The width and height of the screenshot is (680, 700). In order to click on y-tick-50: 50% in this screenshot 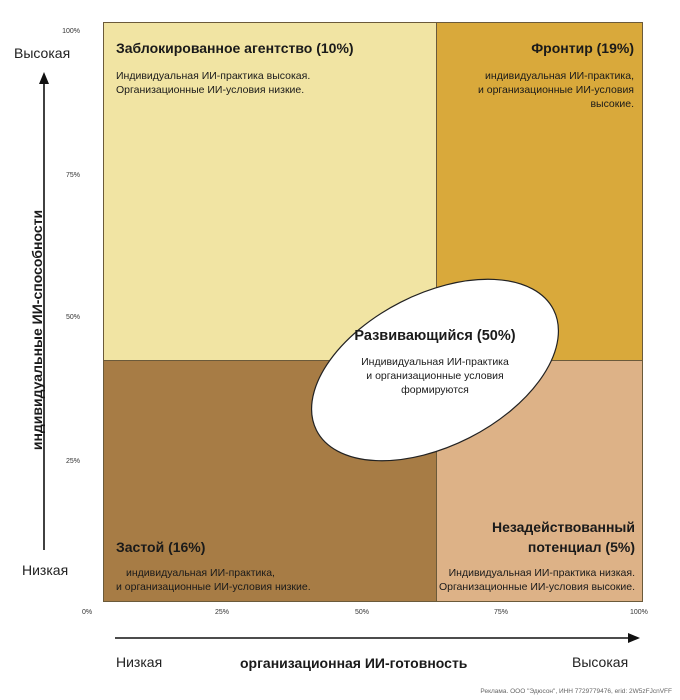, I will do `click(72, 317)`.